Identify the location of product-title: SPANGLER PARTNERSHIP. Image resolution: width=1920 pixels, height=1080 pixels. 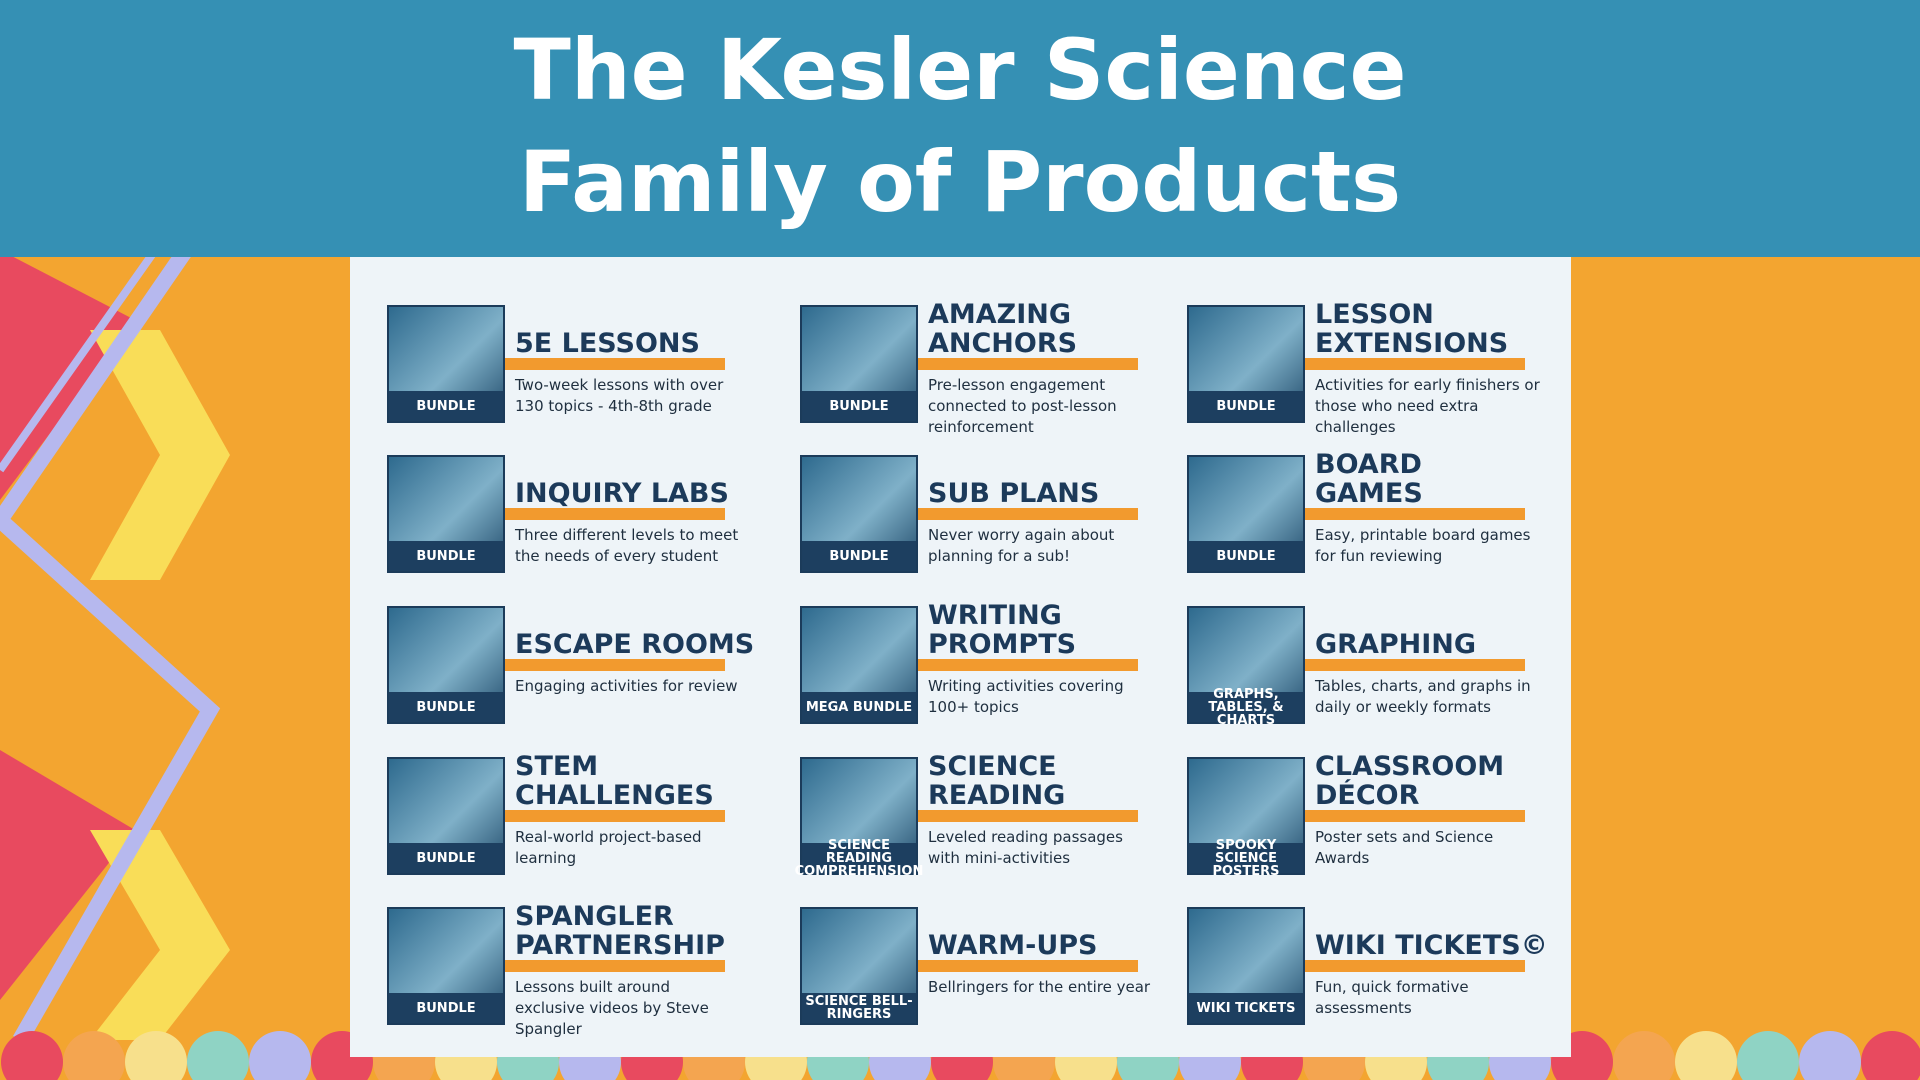
(635, 915).